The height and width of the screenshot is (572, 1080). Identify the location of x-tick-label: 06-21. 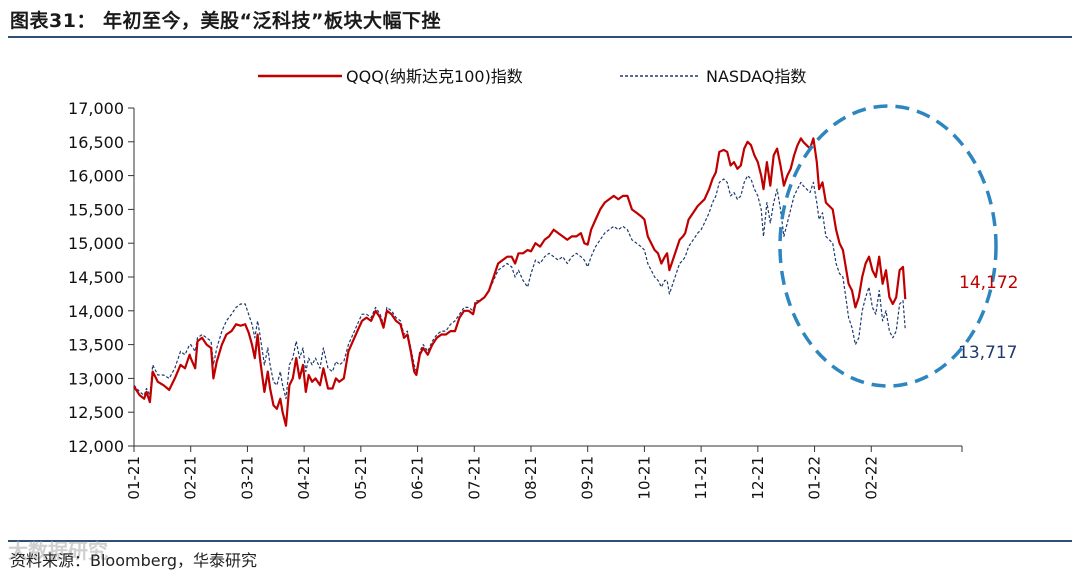
(418, 478).